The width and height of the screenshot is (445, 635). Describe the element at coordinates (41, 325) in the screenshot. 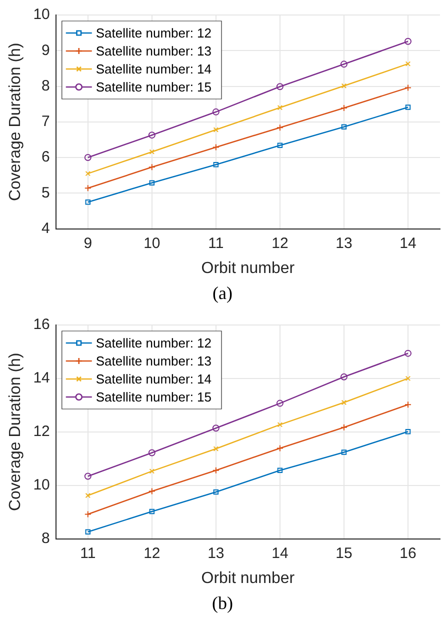

I see `y-tick-label: 16` at that location.